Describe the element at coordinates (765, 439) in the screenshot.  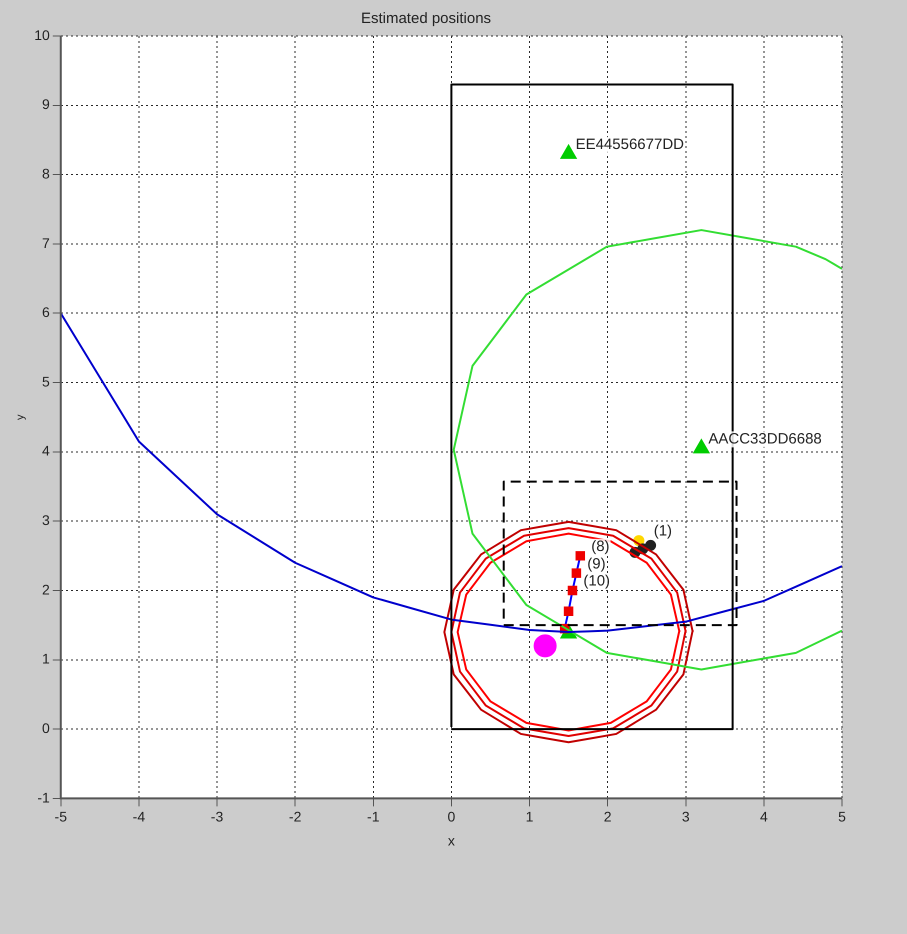
I see `annotation: AACC33DD6688` at that location.